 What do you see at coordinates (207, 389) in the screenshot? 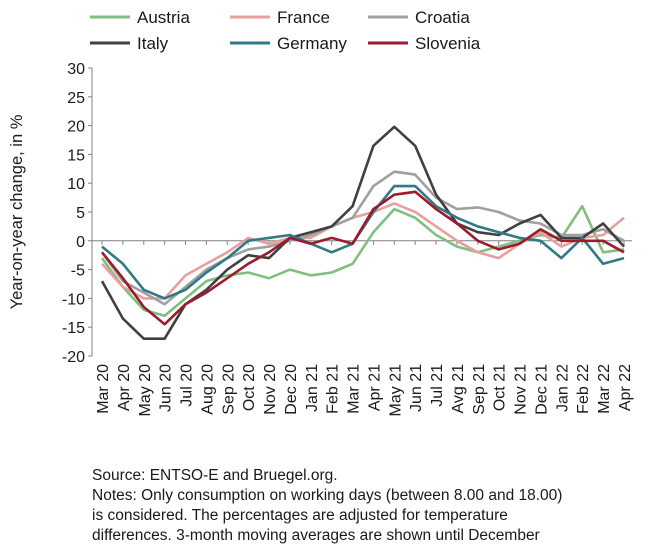
I see `x-tick-label: Aug 20` at bounding box center [207, 389].